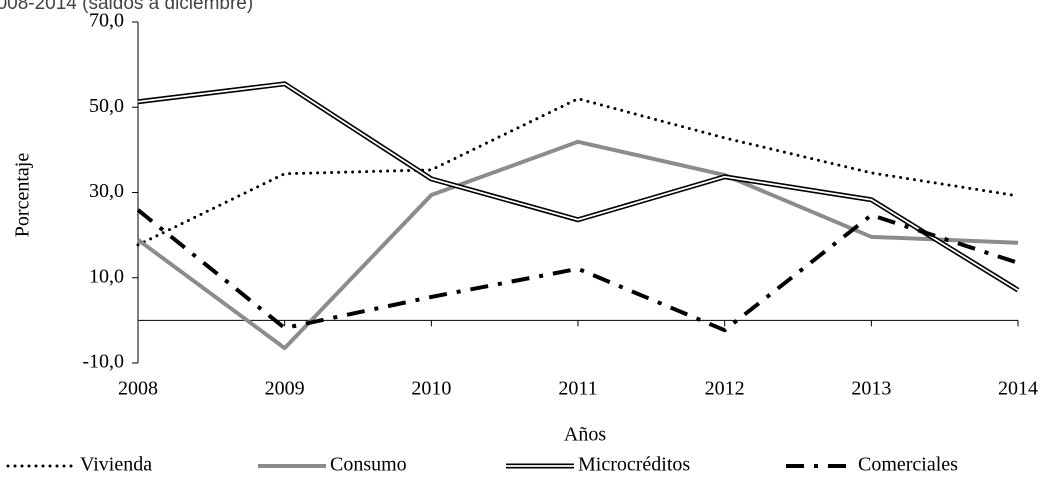 The image size is (1049, 484). Describe the element at coordinates (103, 362) in the screenshot. I see `y-tick-label: -10,0` at that location.